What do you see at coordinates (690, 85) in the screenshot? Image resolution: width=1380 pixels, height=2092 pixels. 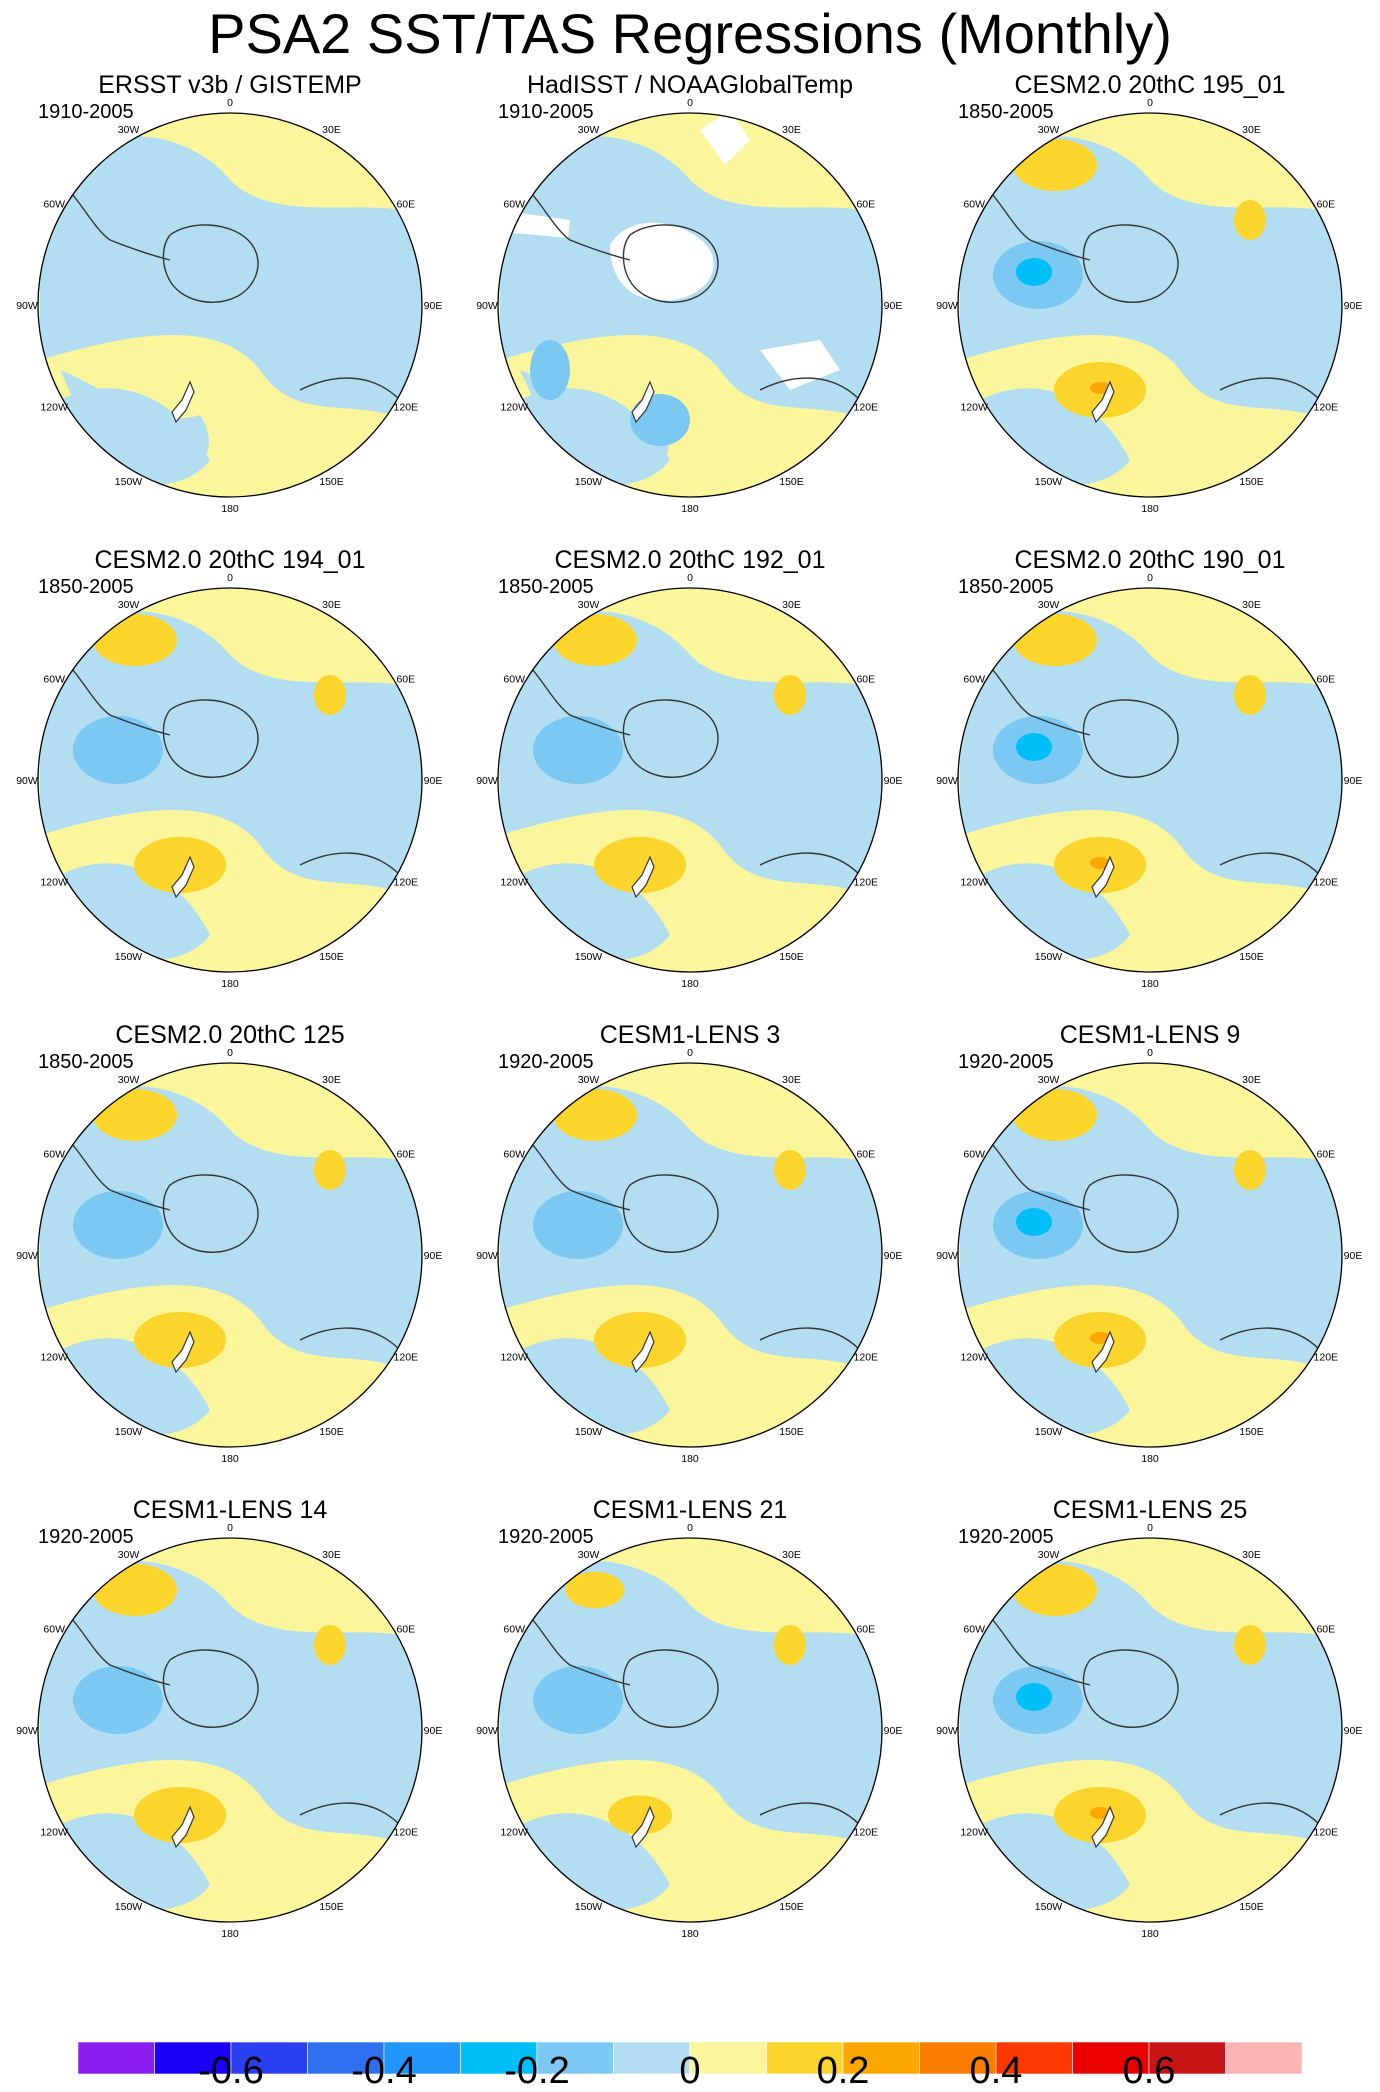 I see `panel-title: HadISST / NOAAGlobalTemp` at bounding box center [690, 85].